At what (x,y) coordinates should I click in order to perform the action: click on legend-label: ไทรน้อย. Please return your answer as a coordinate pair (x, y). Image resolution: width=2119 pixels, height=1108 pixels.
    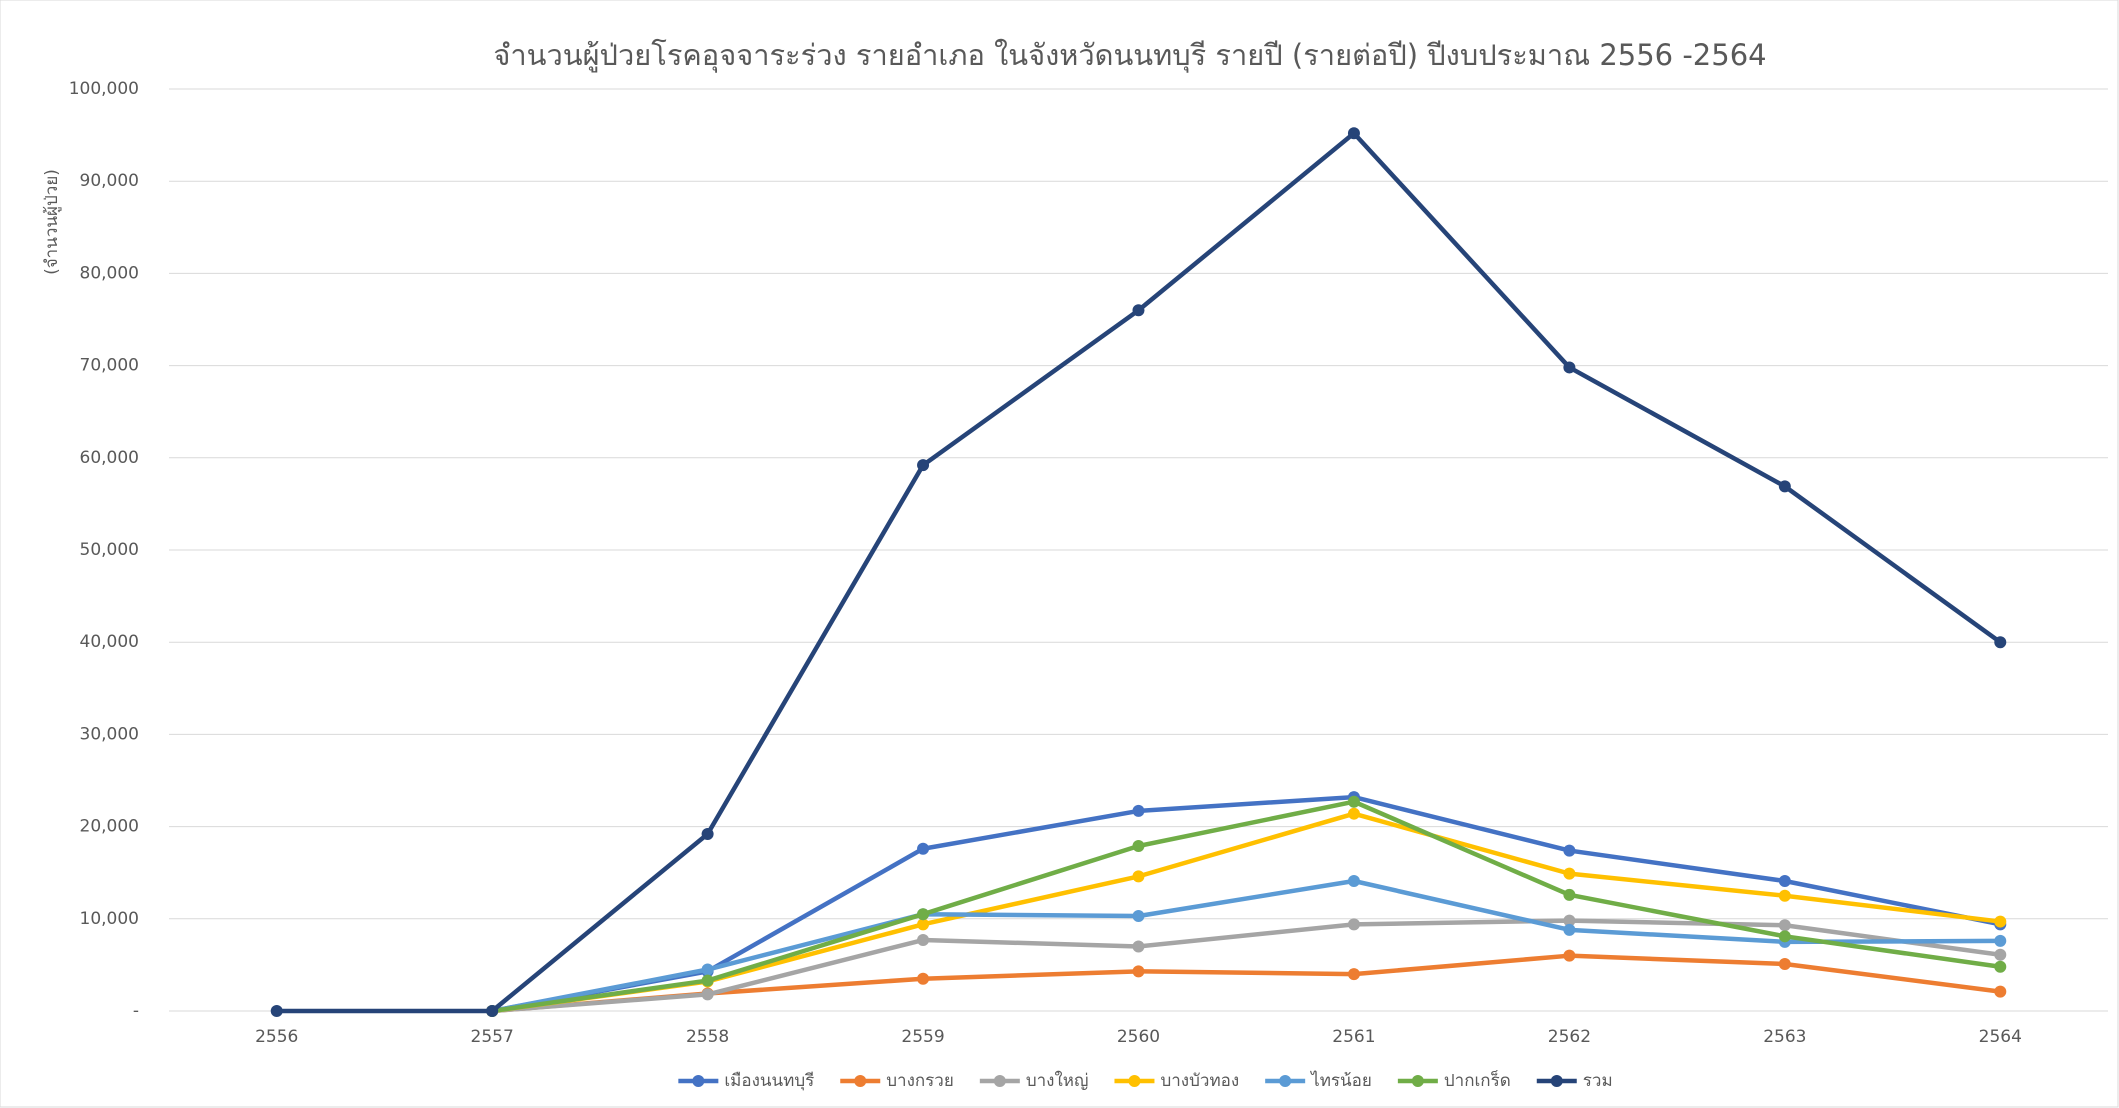
    Looking at the image, I should click on (1340, 1080).